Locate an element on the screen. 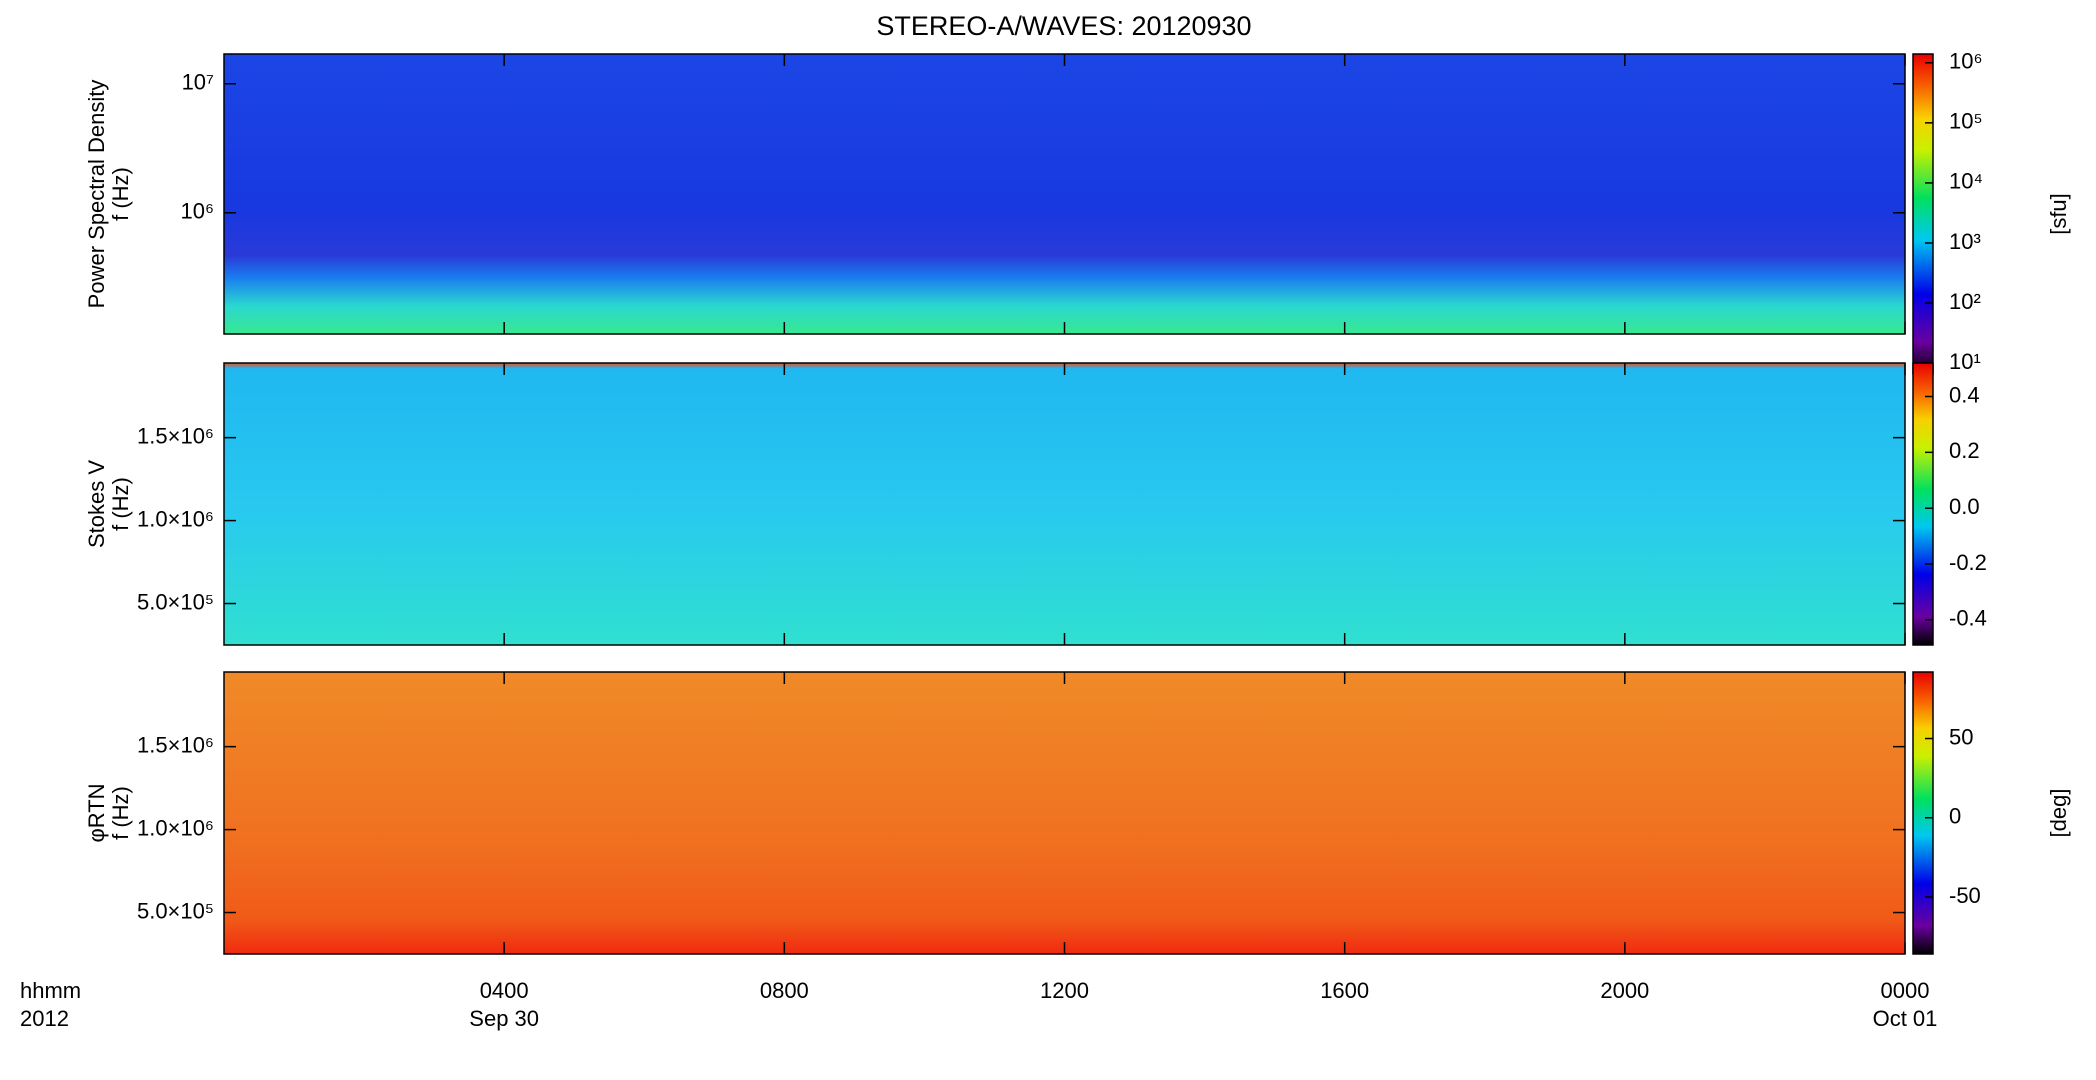 This screenshot has width=2096, height=1080. colorbar-tick-label: 10⁶ is located at coordinates (1966, 61).